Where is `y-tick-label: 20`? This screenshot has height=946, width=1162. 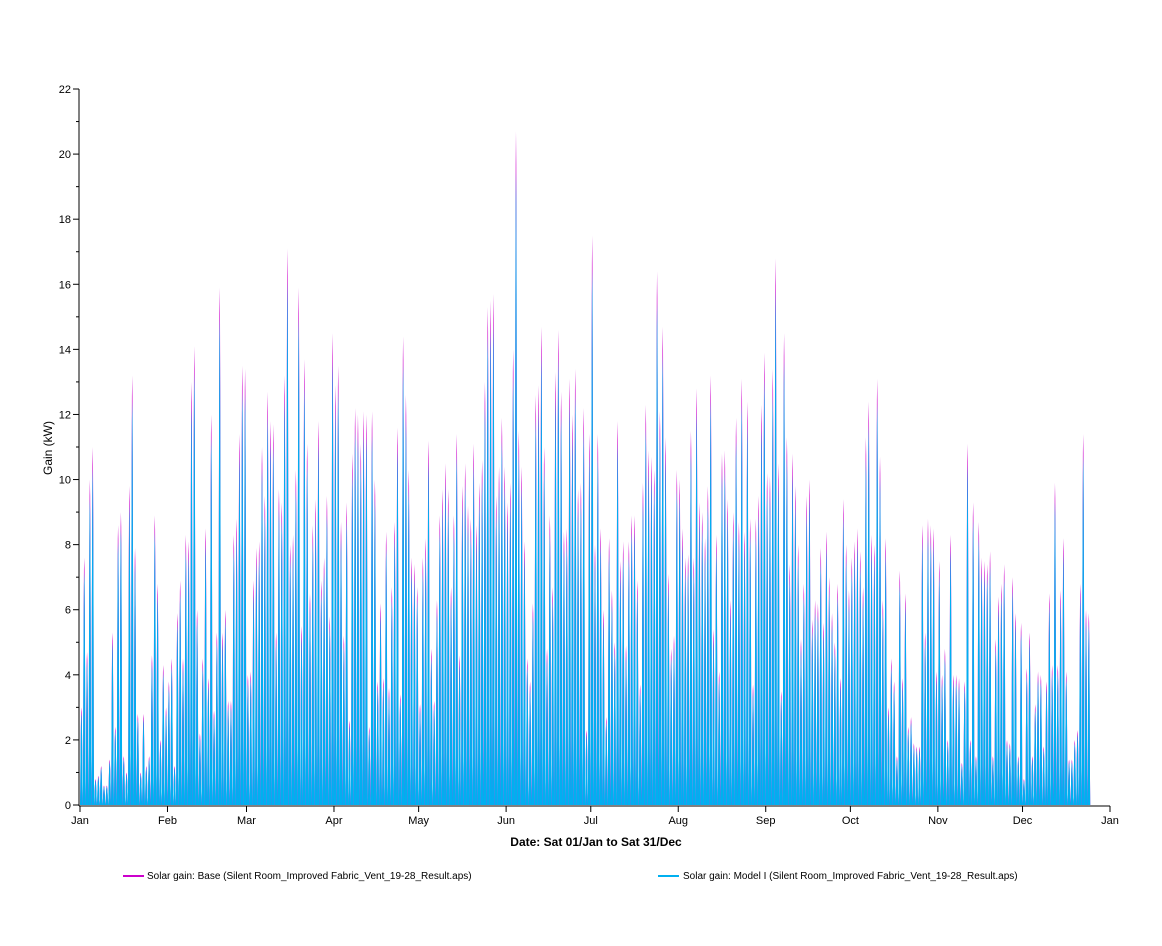 y-tick-label: 20 is located at coordinates (65, 155).